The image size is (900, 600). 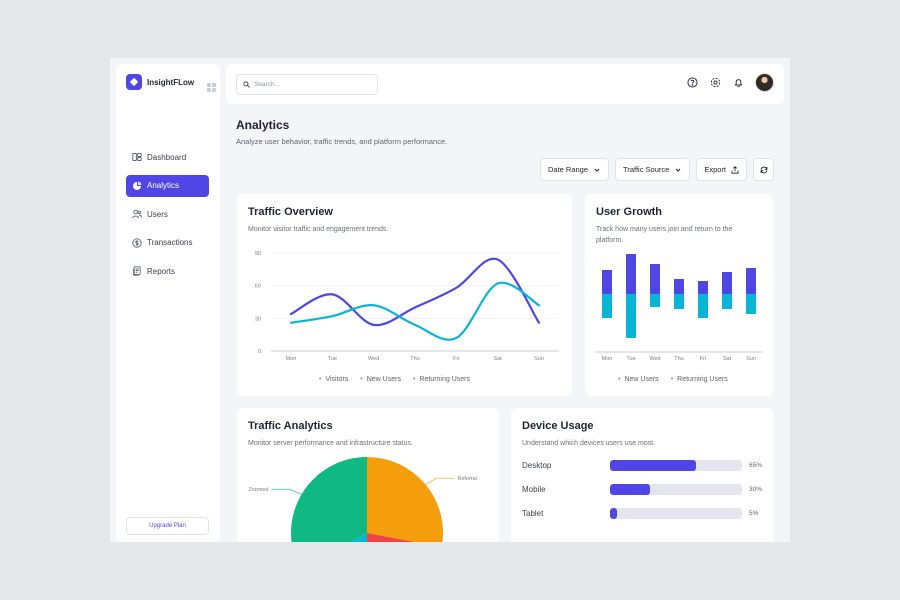 What do you see at coordinates (642, 489) in the screenshot?
I see `device-row-mobile: Mobile 30%` at bounding box center [642, 489].